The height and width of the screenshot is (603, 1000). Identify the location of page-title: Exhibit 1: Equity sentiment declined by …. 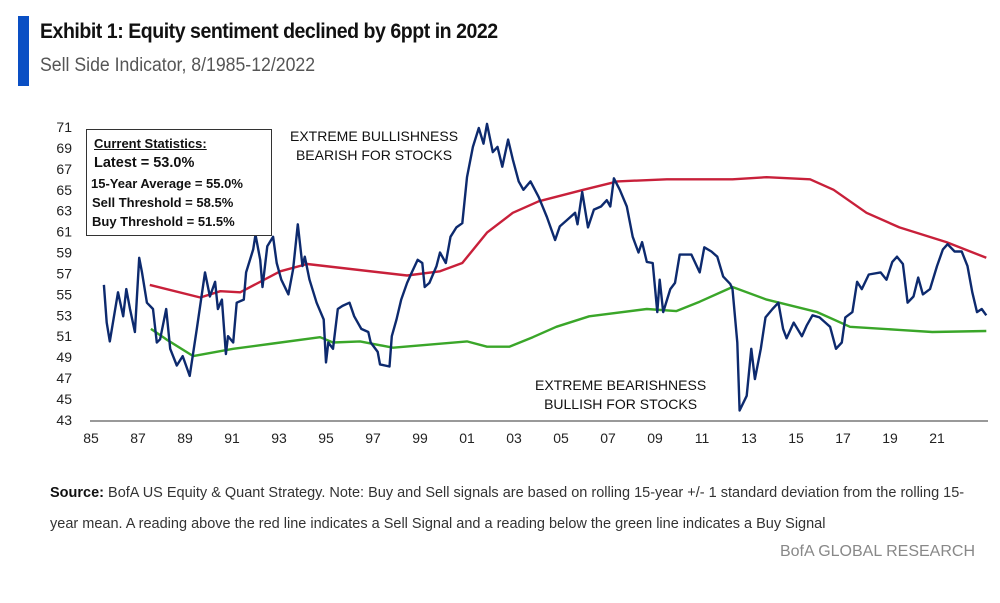
(269, 31).